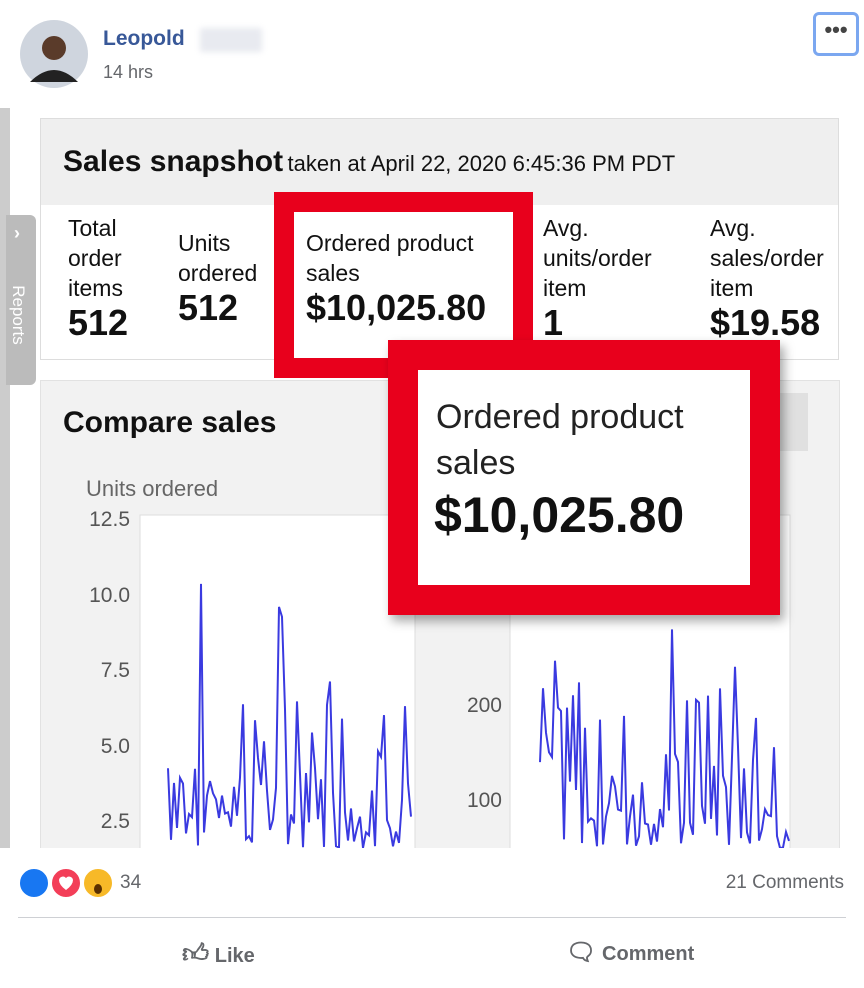 The image size is (864, 988). Describe the element at coordinates (560, 440) in the screenshot. I see `zoom-label: Ordered product sales` at that location.